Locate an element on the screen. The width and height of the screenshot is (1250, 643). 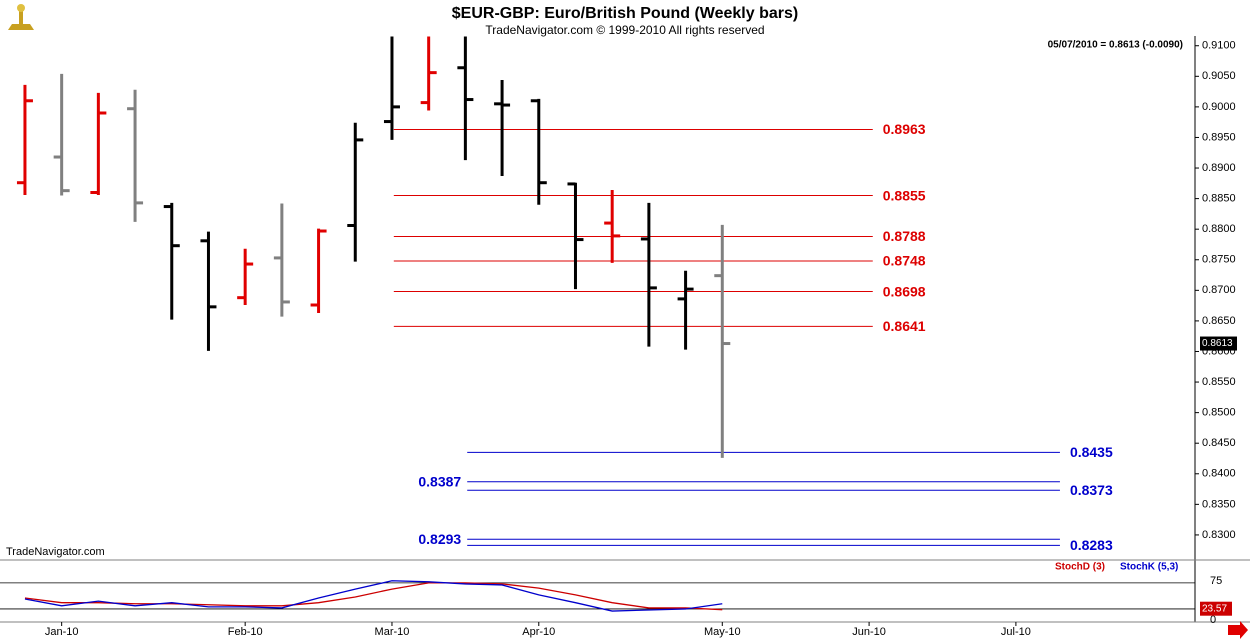
level-label: 0.8698 is located at coordinates (904, 291).